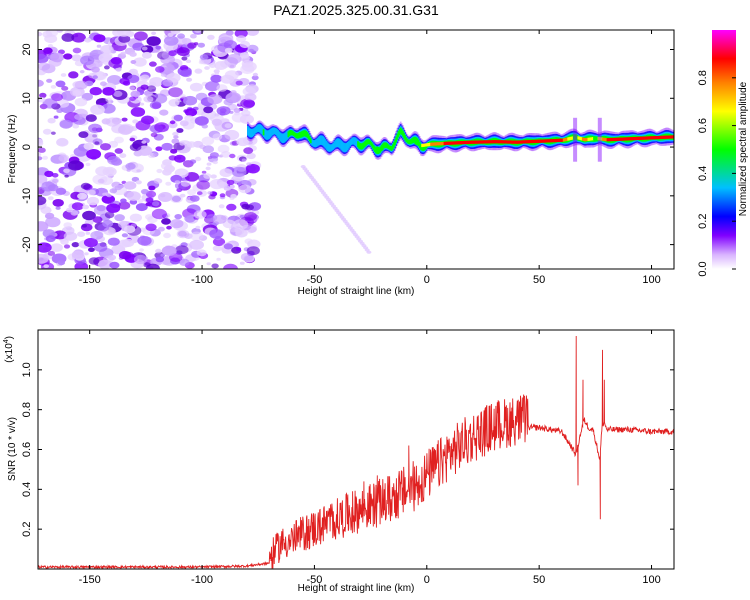  Describe the element at coordinates (202, 580) in the screenshot. I see `x-tick-label: -100` at that location.